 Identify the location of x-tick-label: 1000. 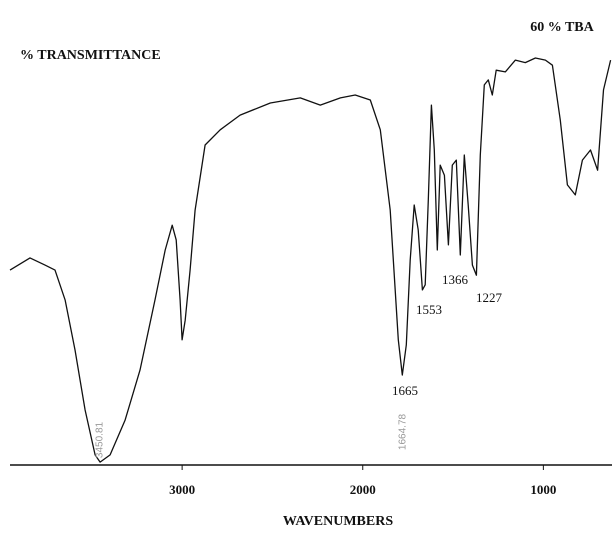
(543, 489).